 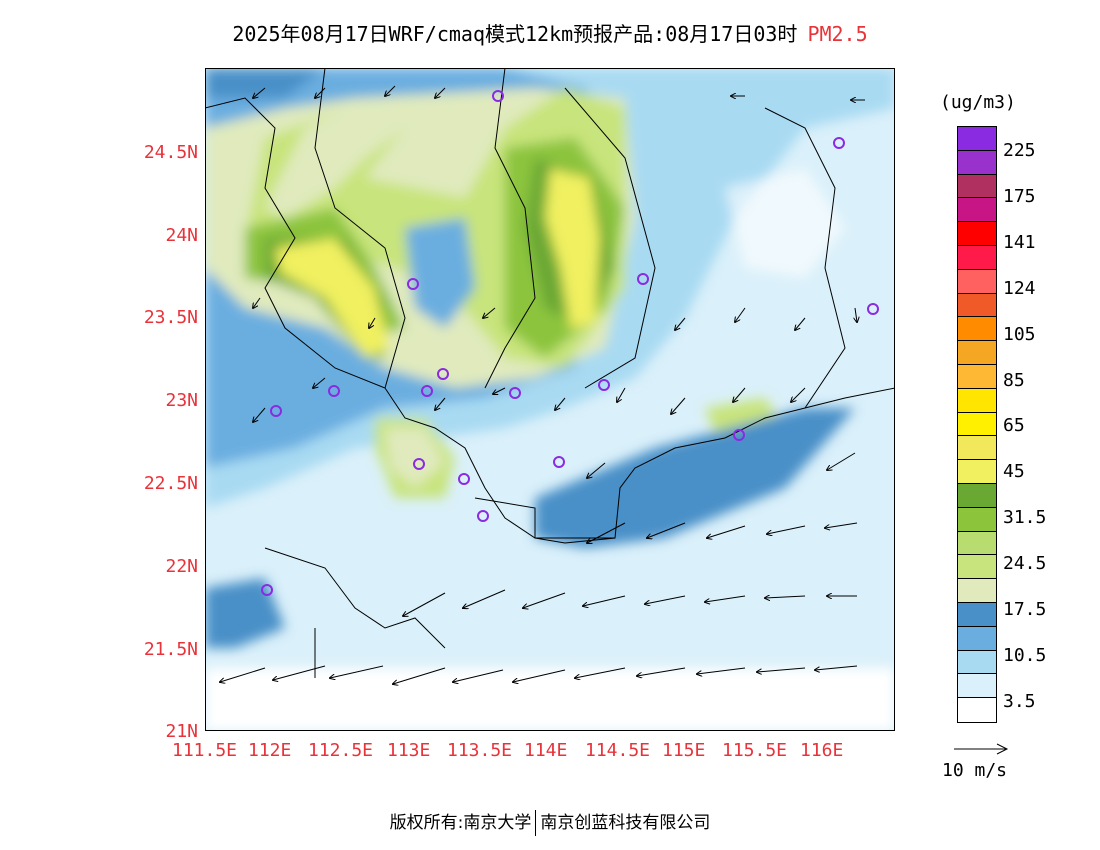 What do you see at coordinates (181, 731) in the screenshot?
I see `lat-label: 21N` at bounding box center [181, 731].